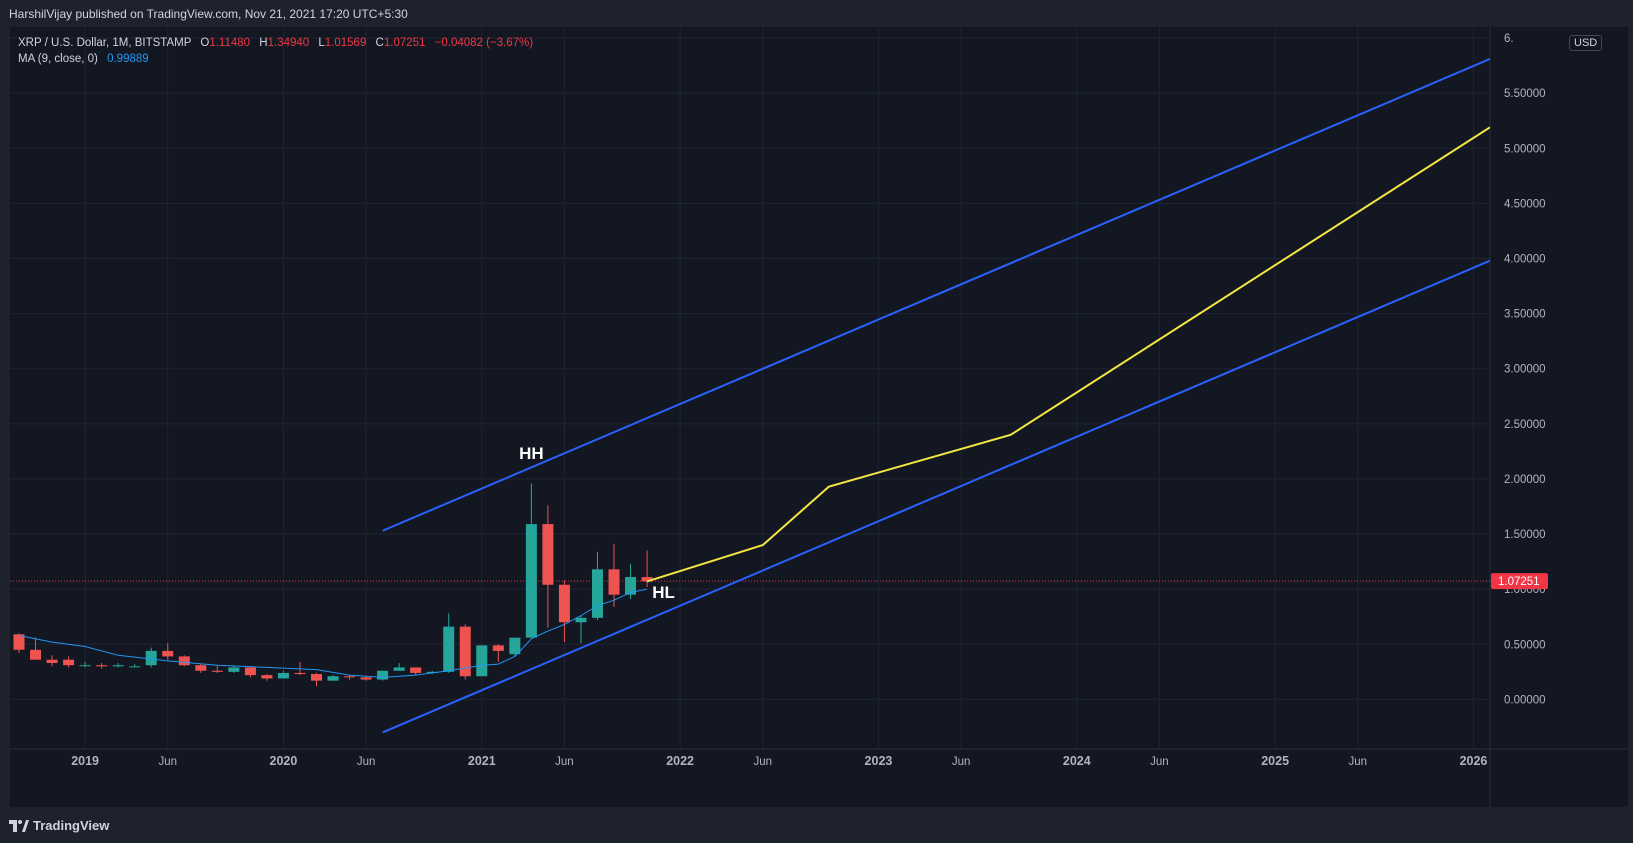  Describe the element at coordinates (128, 59) in the screenshot. I see `legend-ma-value: 0.99889` at that location.